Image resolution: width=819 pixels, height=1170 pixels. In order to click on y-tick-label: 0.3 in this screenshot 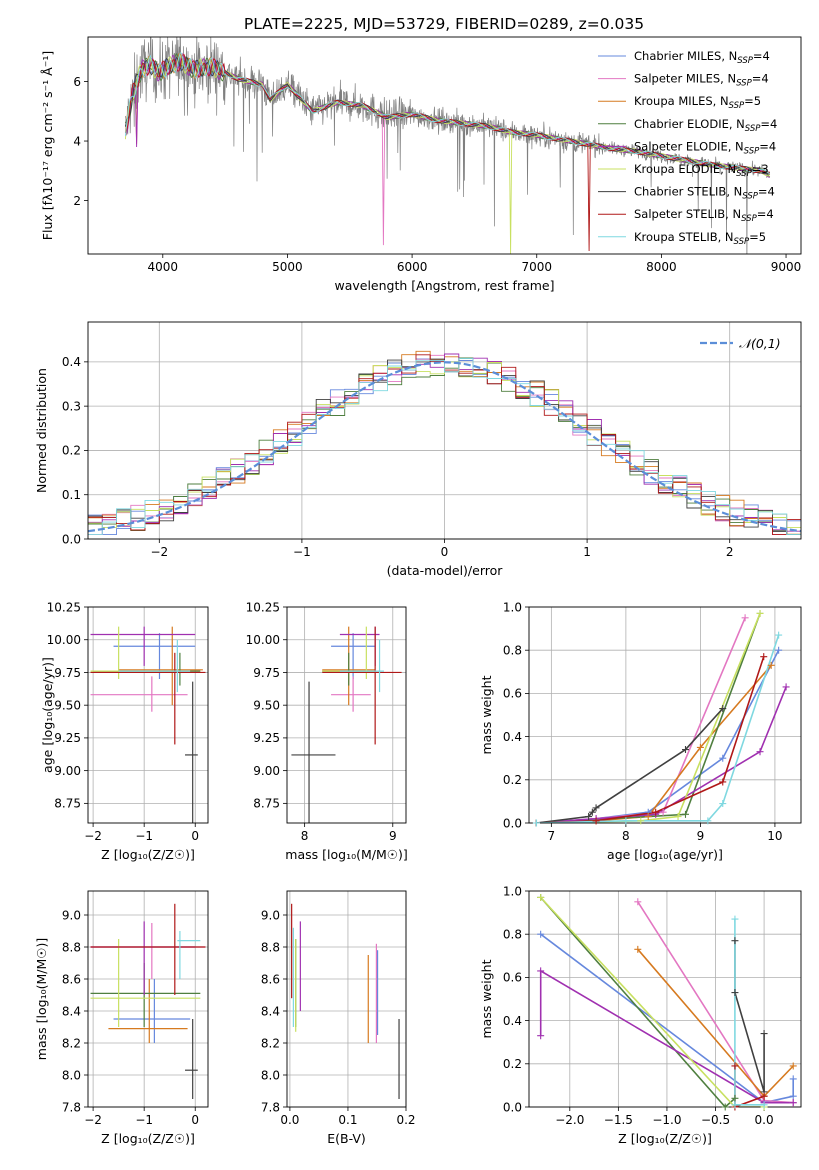, I will do `click(71, 406)`.